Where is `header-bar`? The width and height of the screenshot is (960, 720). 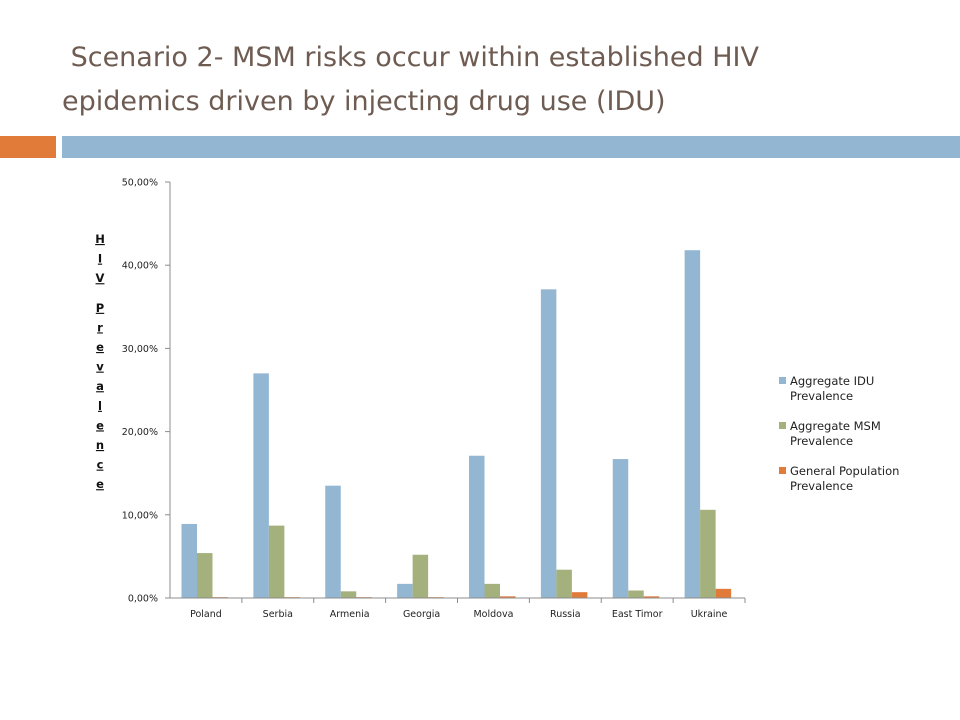 header-bar is located at coordinates (511, 147).